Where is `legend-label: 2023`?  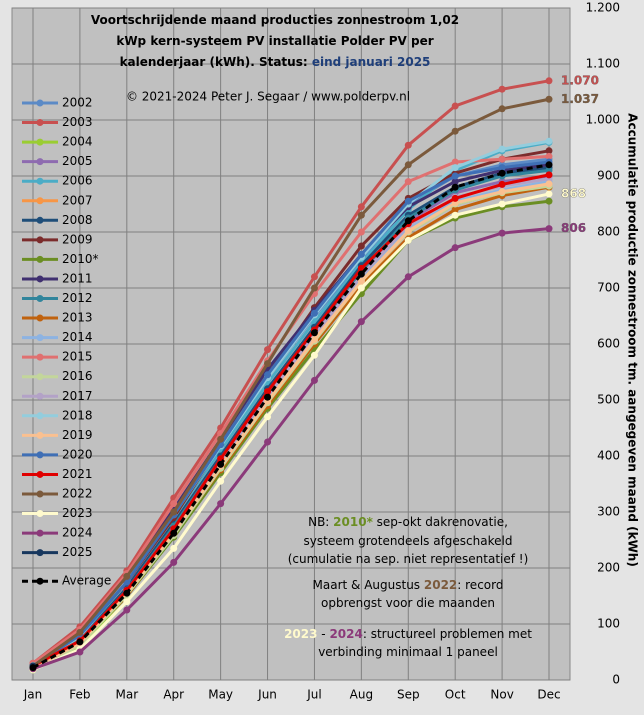 legend-label: 2023 is located at coordinates (77, 513).